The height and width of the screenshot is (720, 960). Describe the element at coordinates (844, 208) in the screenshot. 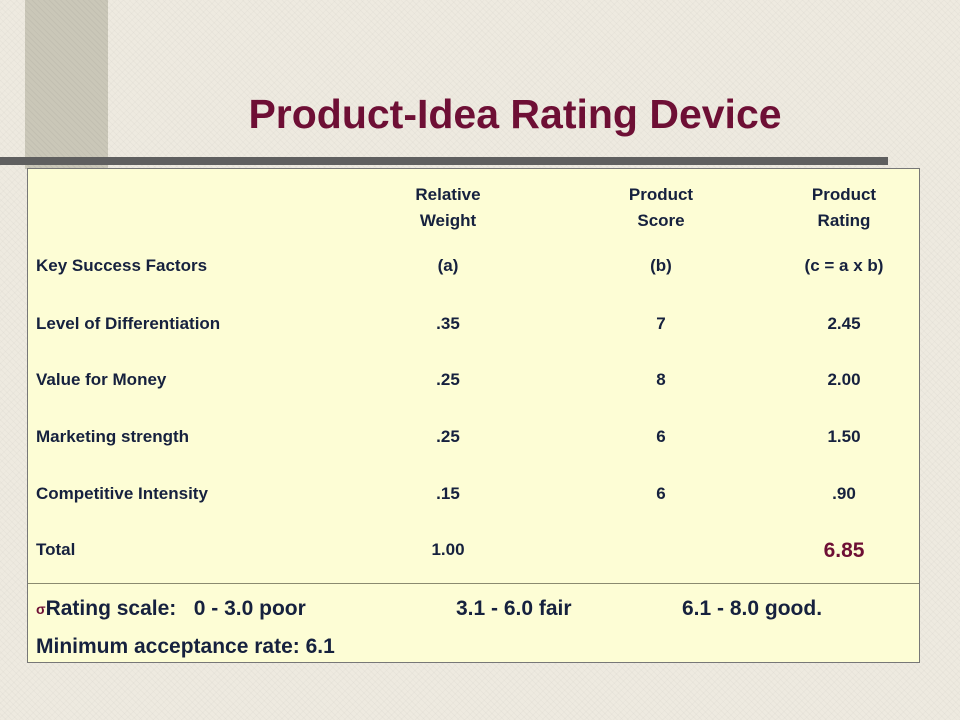

I see `header-product-rating: Product Rating` at that location.